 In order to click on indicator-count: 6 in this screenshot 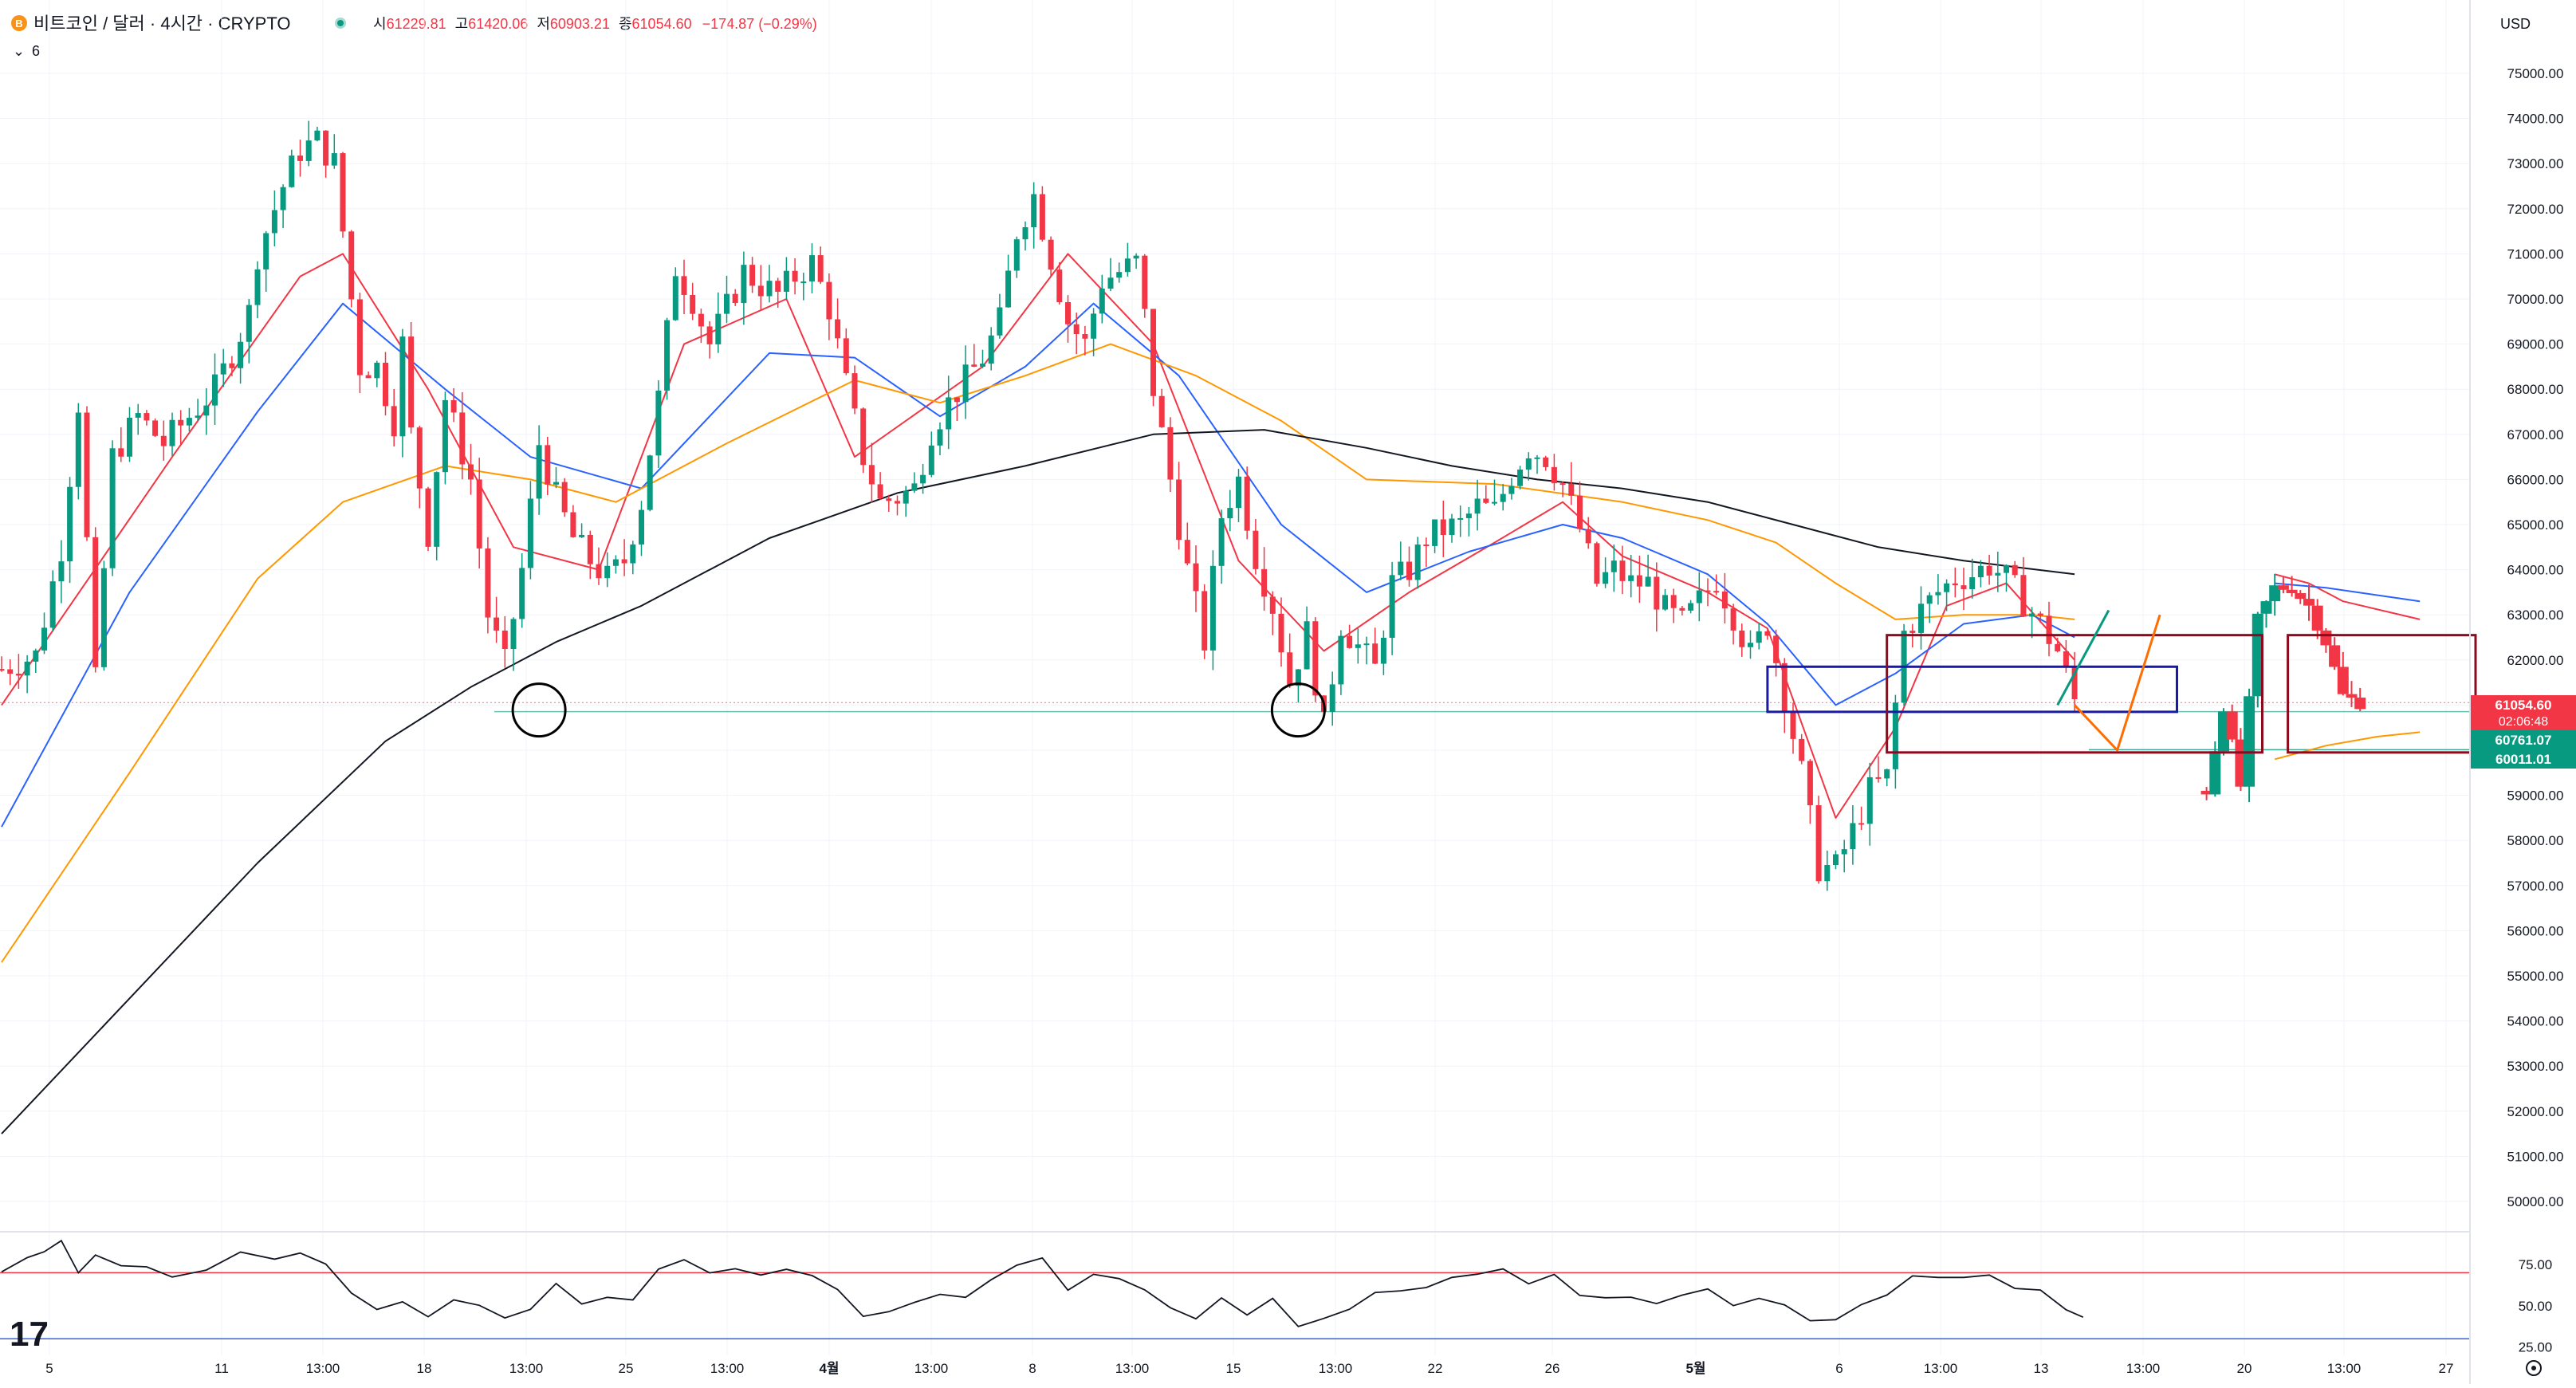, I will do `click(36, 51)`.